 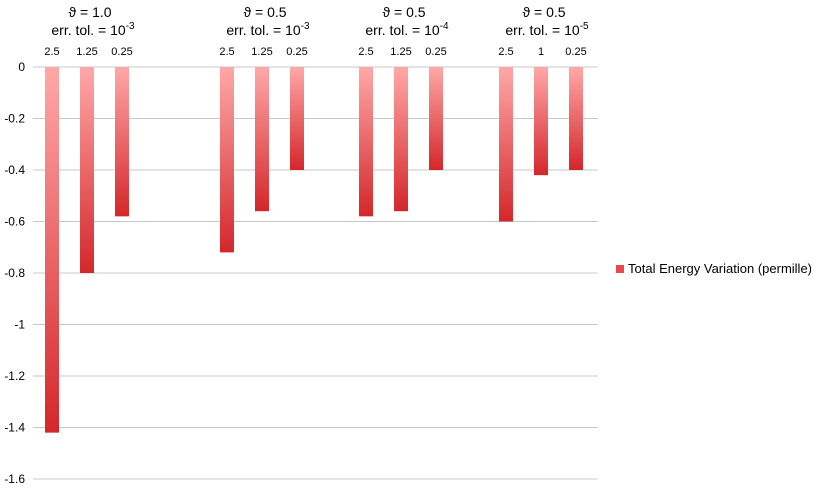 I want to click on group-tolerance-label: err. tol. = 10-4, so click(x=407, y=29).